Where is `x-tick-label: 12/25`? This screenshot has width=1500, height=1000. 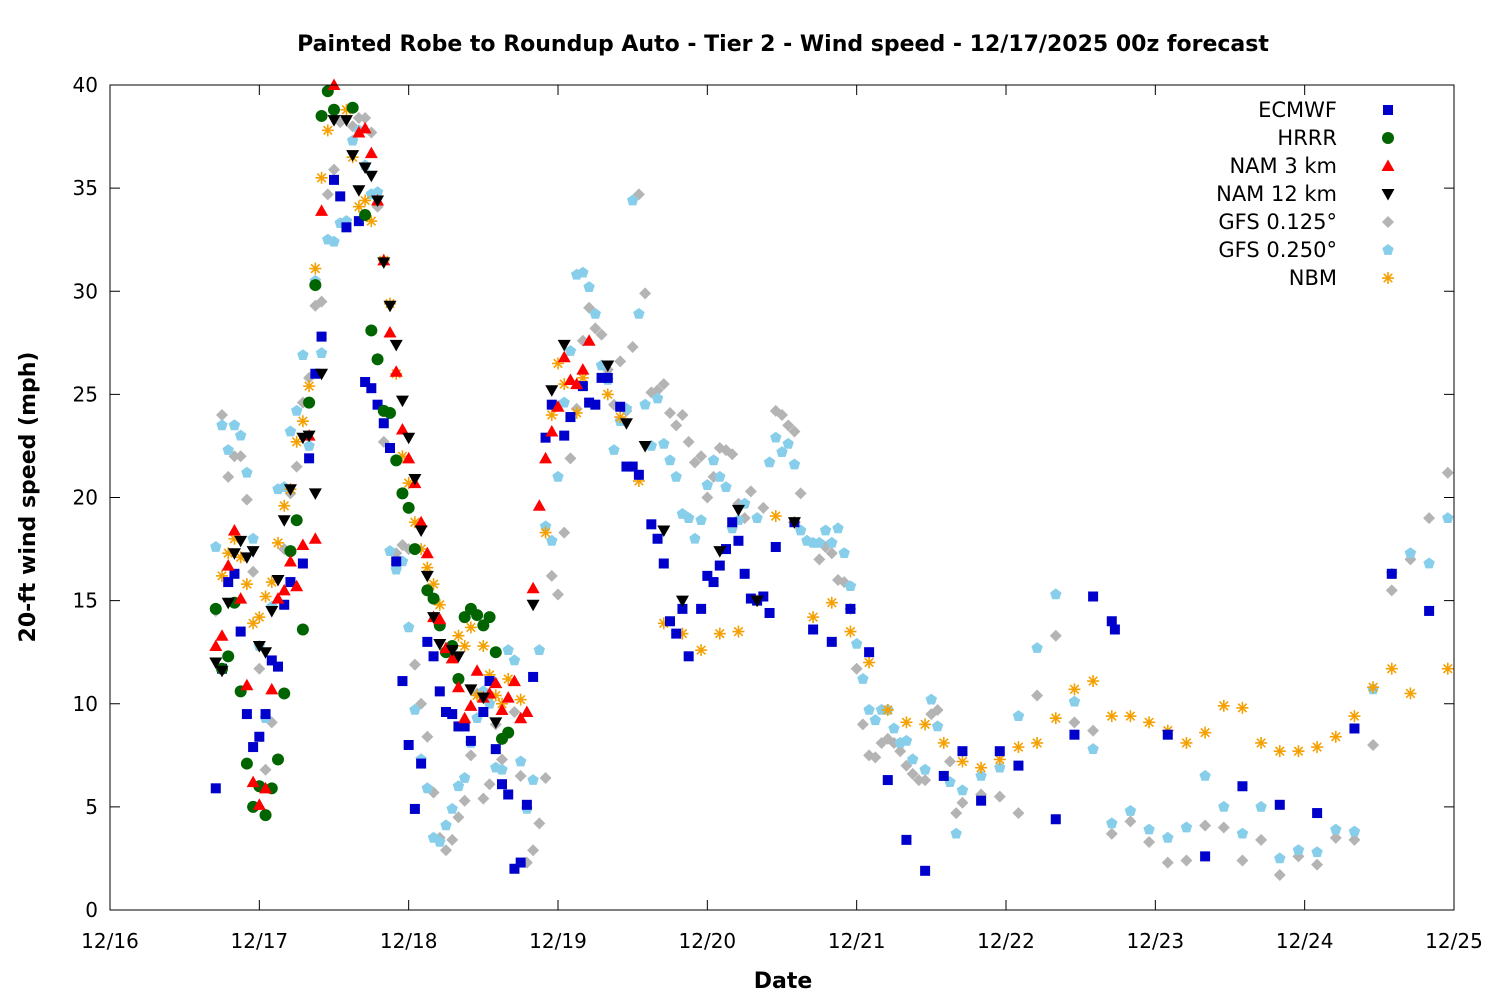
x-tick-label: 12/25 is located at coordinates (1454, 941).